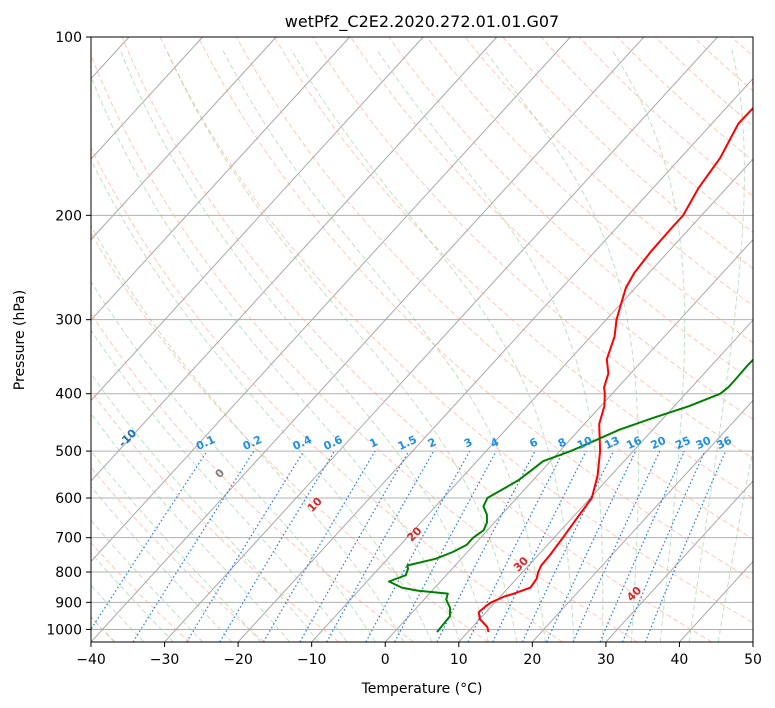 The image size is (775, 708). Describe the element at coordinates (68, 573) in the screenshot. I see `y-tick-label: 800` at that location.